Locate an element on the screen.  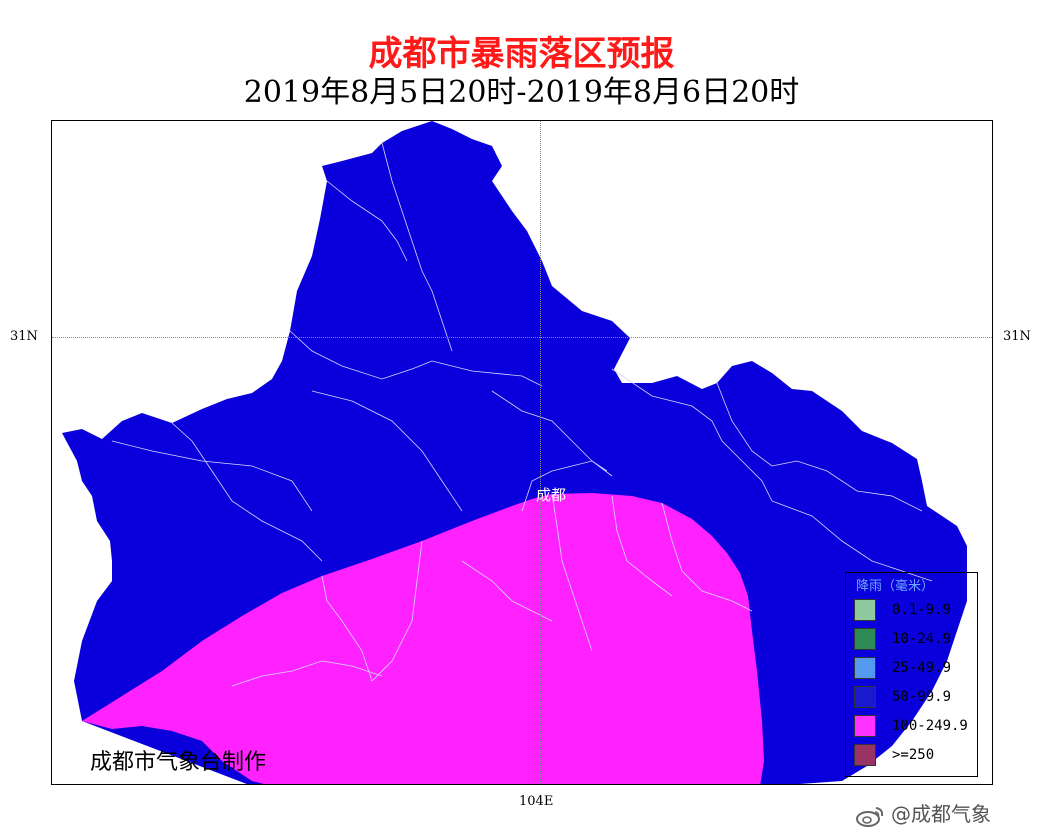
legend-label: 100-249.9 is located at coordinates (930, 726).